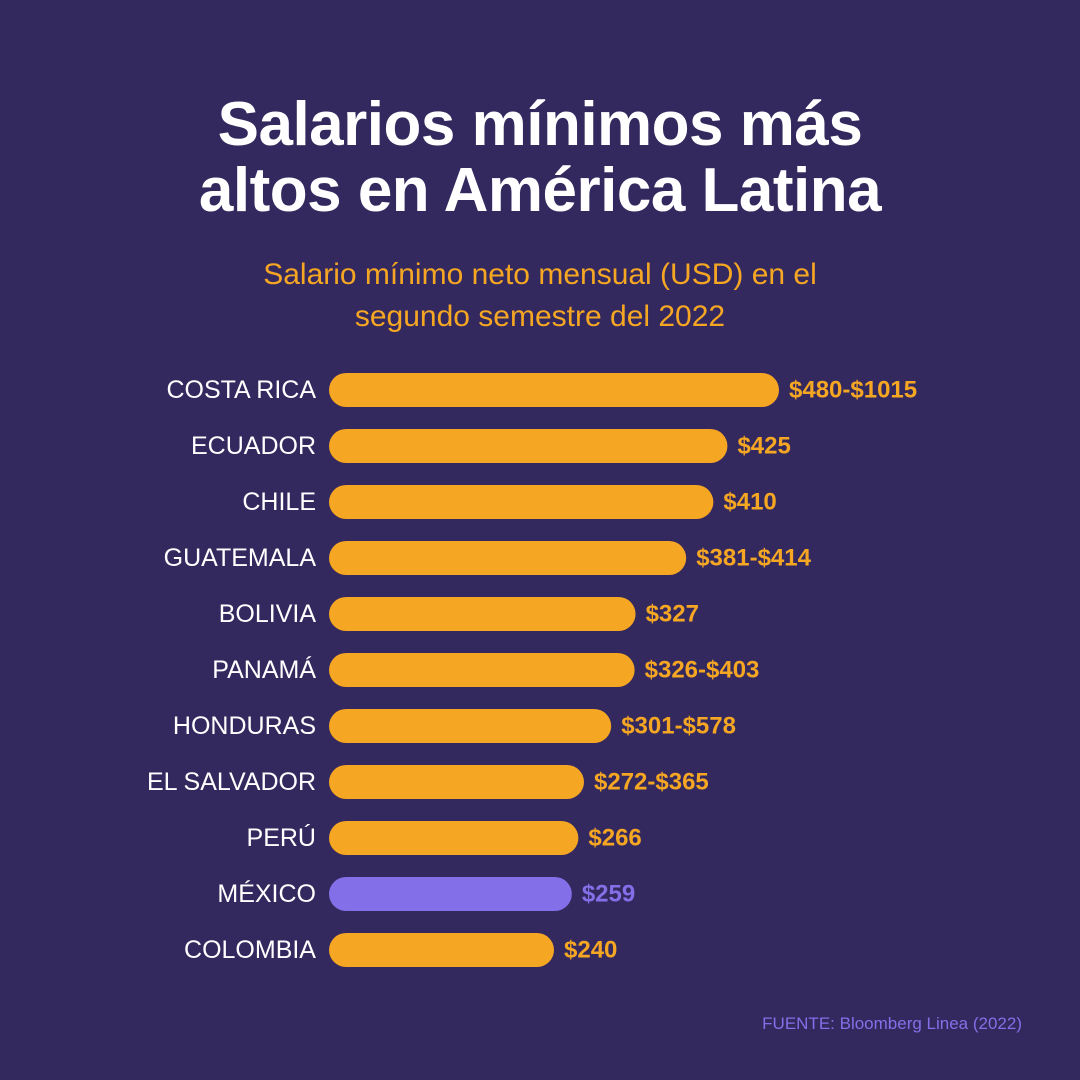  Describe the element at coordinates (749, 502) in the screenshot. I see `value-label: $410` at that location.